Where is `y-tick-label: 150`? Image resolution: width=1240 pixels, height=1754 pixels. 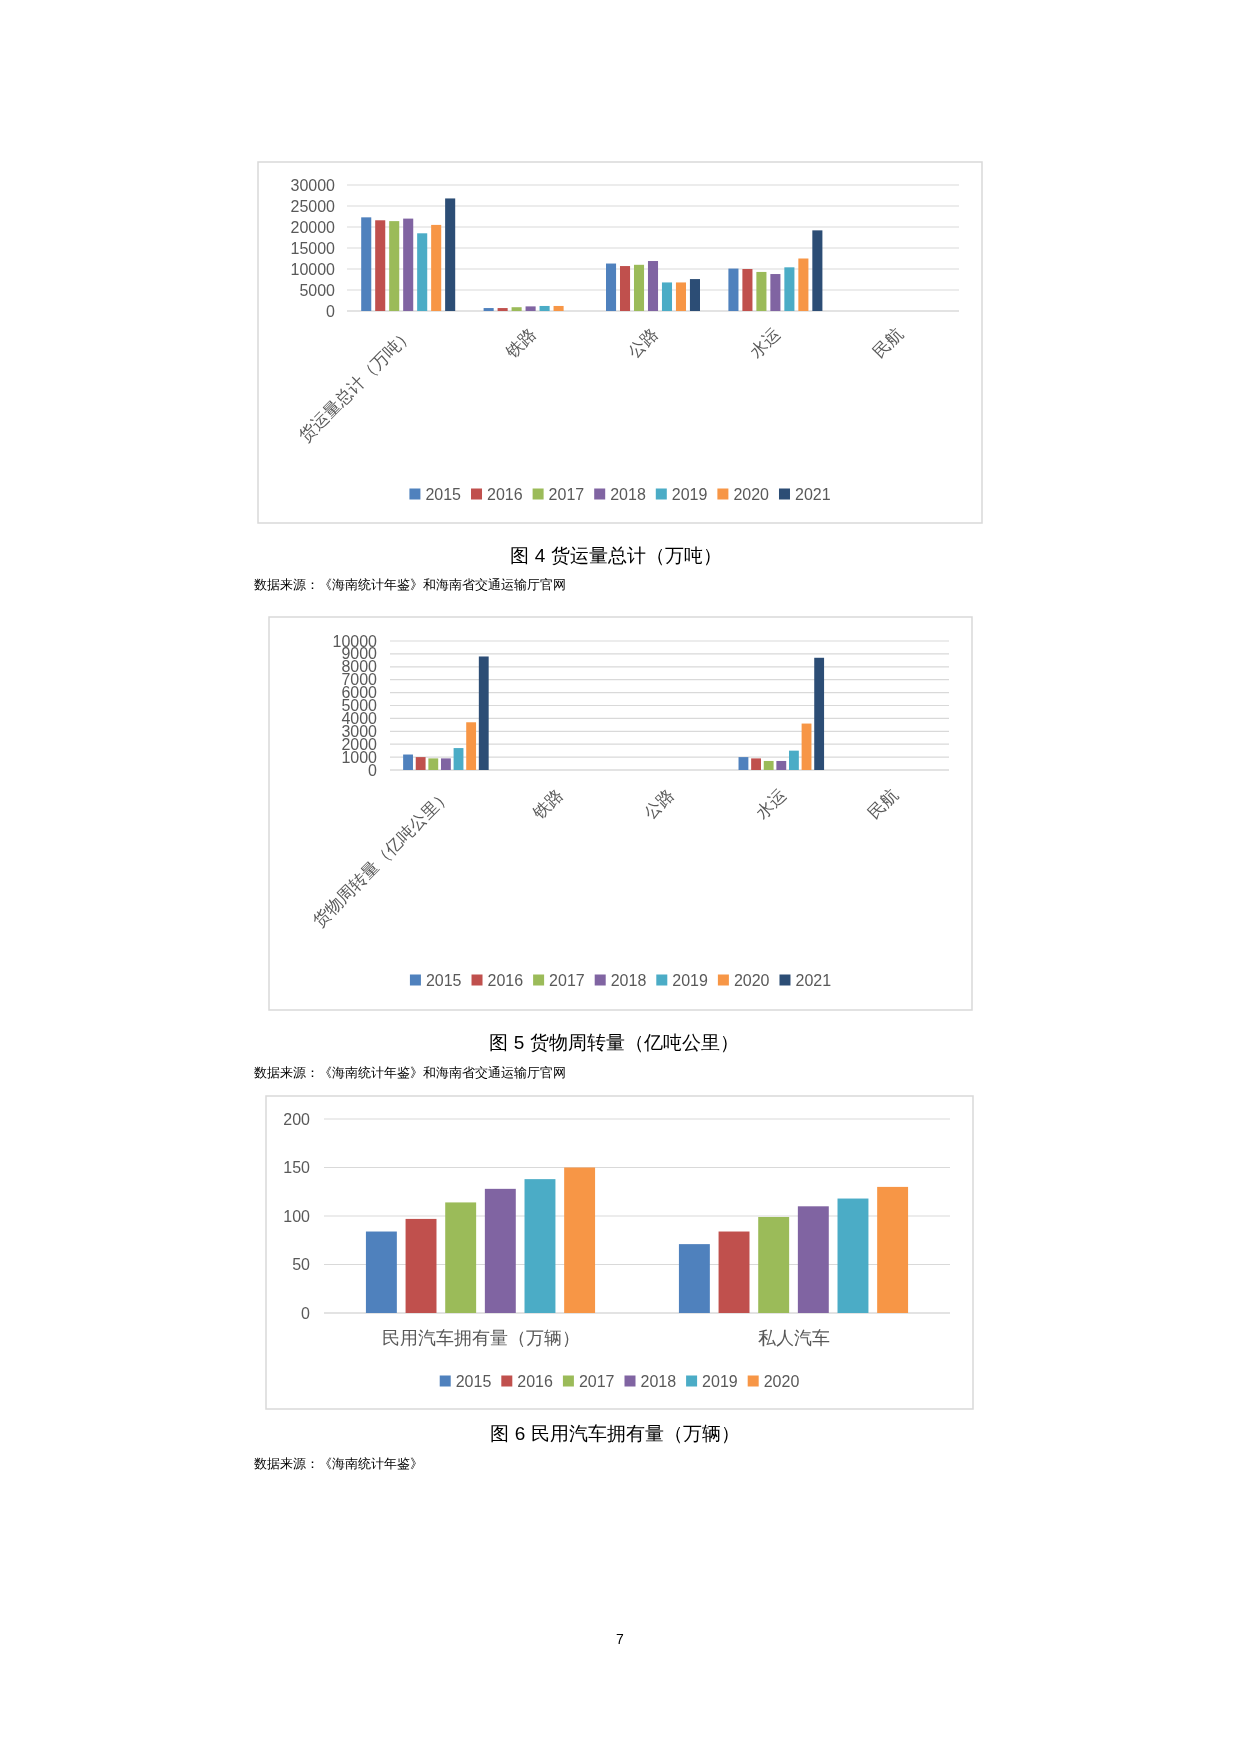
y-tick-label: 150 is located at coordinates (297, 1167).